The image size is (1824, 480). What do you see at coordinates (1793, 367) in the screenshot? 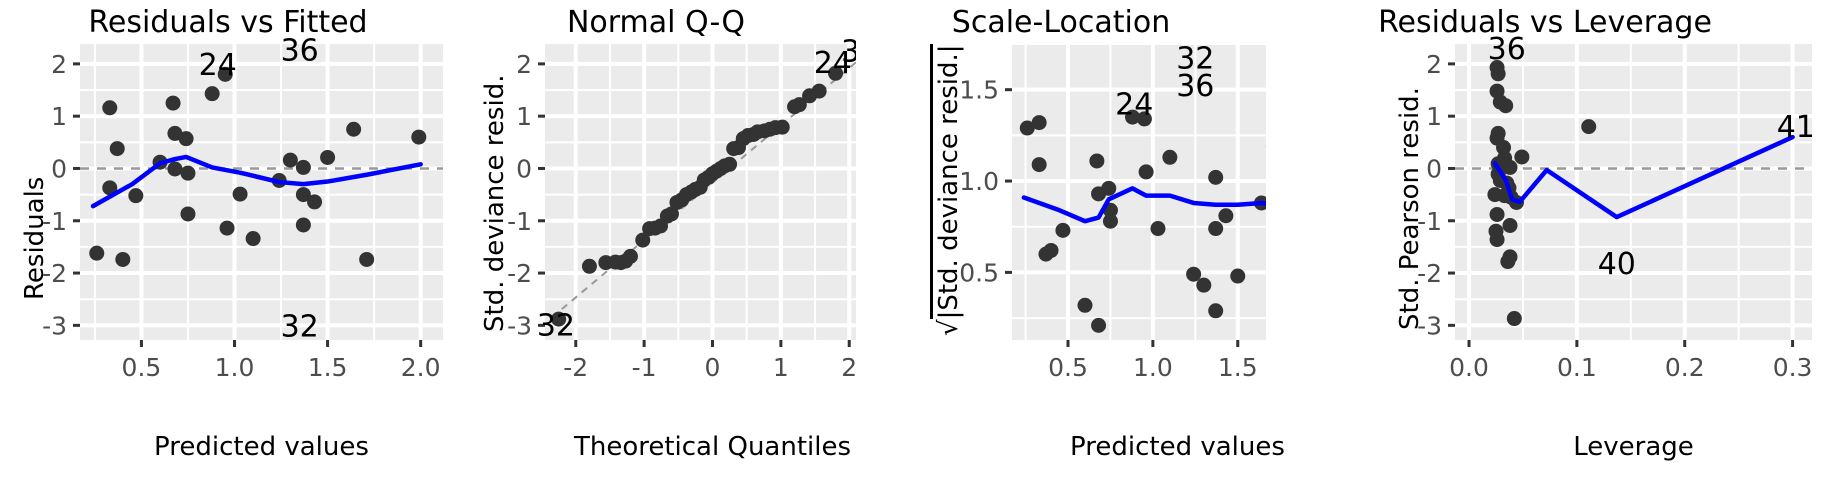
I see `x-tick-label: 0.3` at bounding box center [1793, 367].